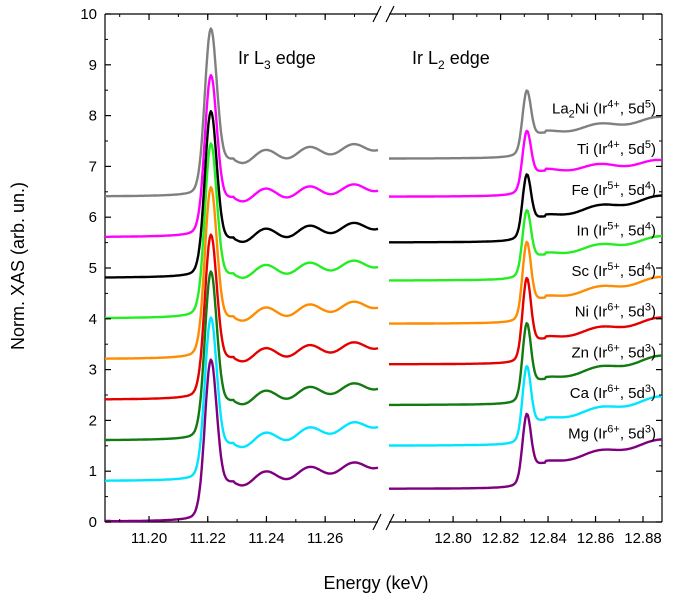  Describe the element at coordinates (616, 229) in the screenshot. I see `series-label-in: In (Ir5+, 5d4)` at that location.